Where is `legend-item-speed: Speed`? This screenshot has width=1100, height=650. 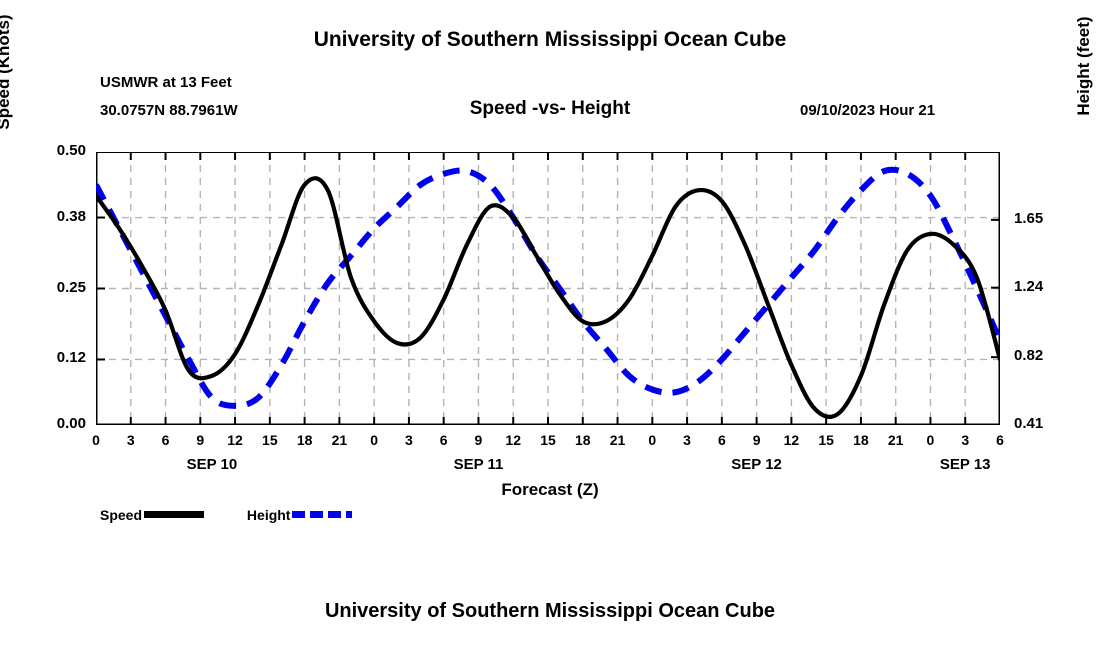
legend-item-speed: Speed is located at coordinates (152, 515).